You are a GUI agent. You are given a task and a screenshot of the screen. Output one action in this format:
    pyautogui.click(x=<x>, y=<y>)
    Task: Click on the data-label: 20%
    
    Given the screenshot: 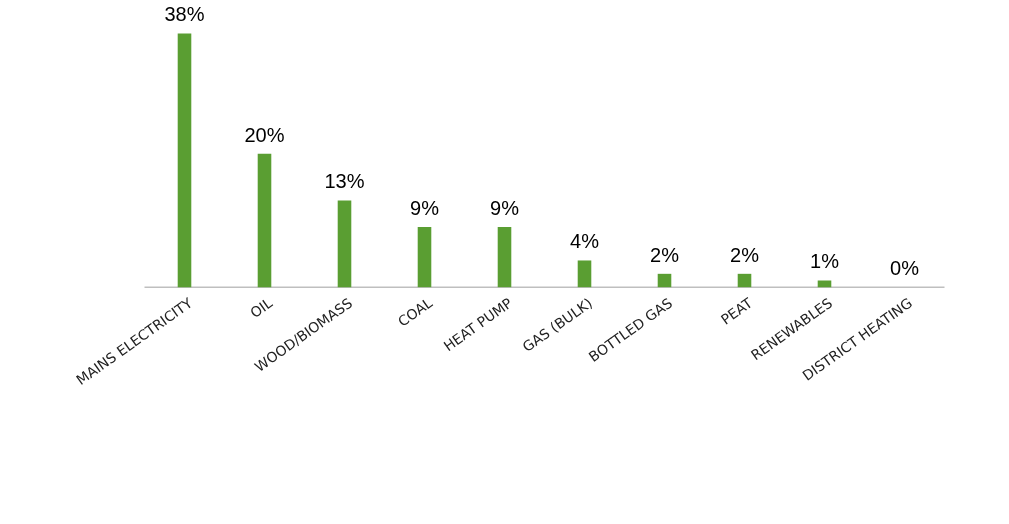 What is the action you would take?
    pyautogui.click(x=264, y=134)
    